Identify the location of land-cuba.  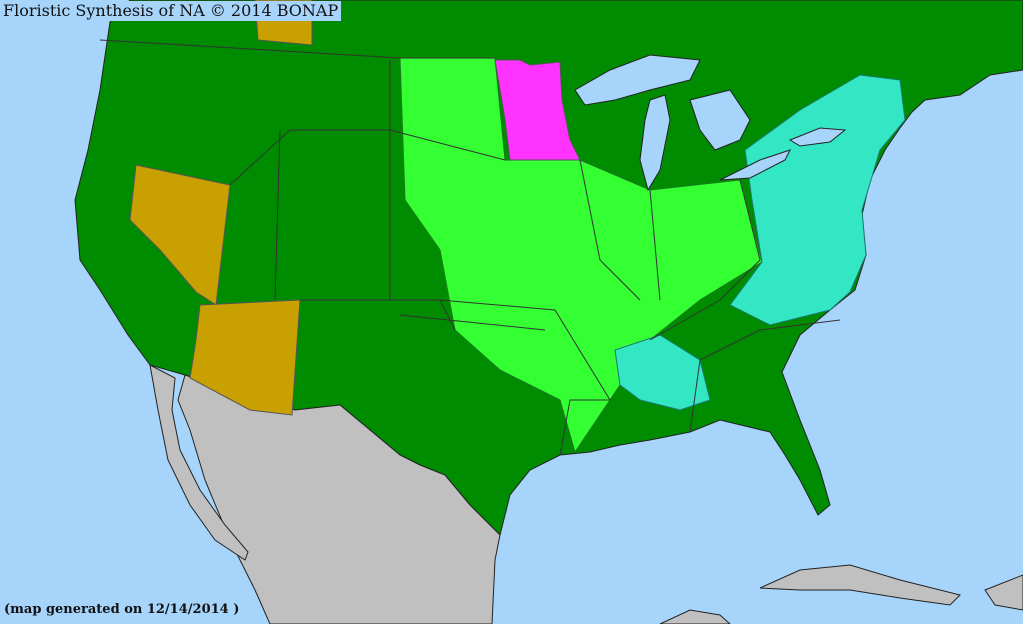
(860, 585).